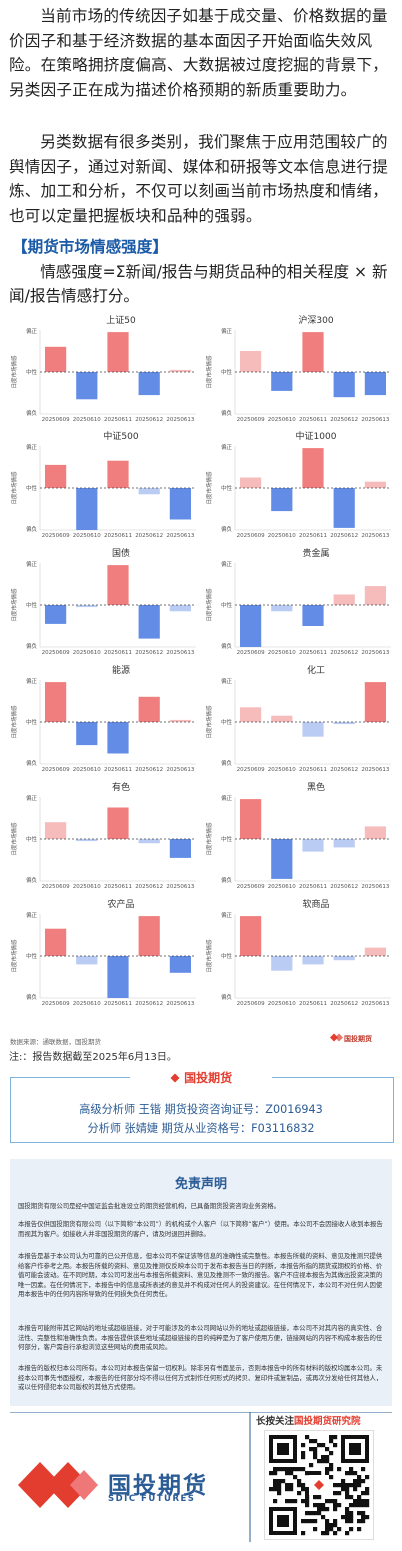 This screenshot has width=402, height=1551. I want to click on footer-logo-en: SDIC FUTURES, so click(152, 1499).